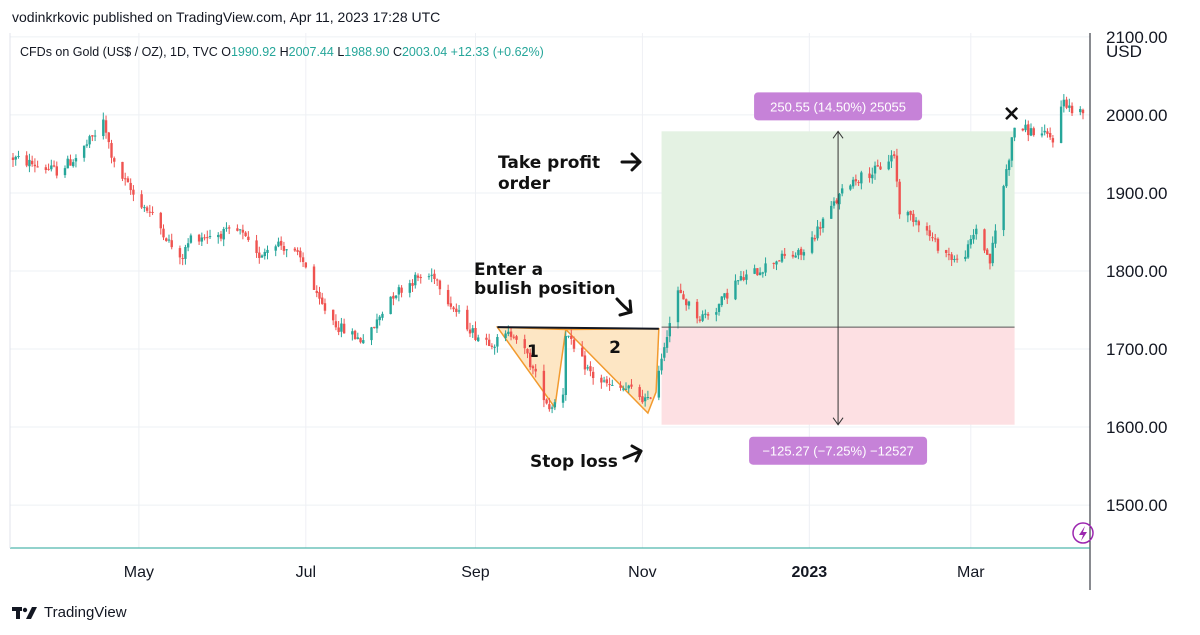 This screenshot has width=1200, height=635. I want to click on annotation-entry-line1: Enter a, so click(508, 270).